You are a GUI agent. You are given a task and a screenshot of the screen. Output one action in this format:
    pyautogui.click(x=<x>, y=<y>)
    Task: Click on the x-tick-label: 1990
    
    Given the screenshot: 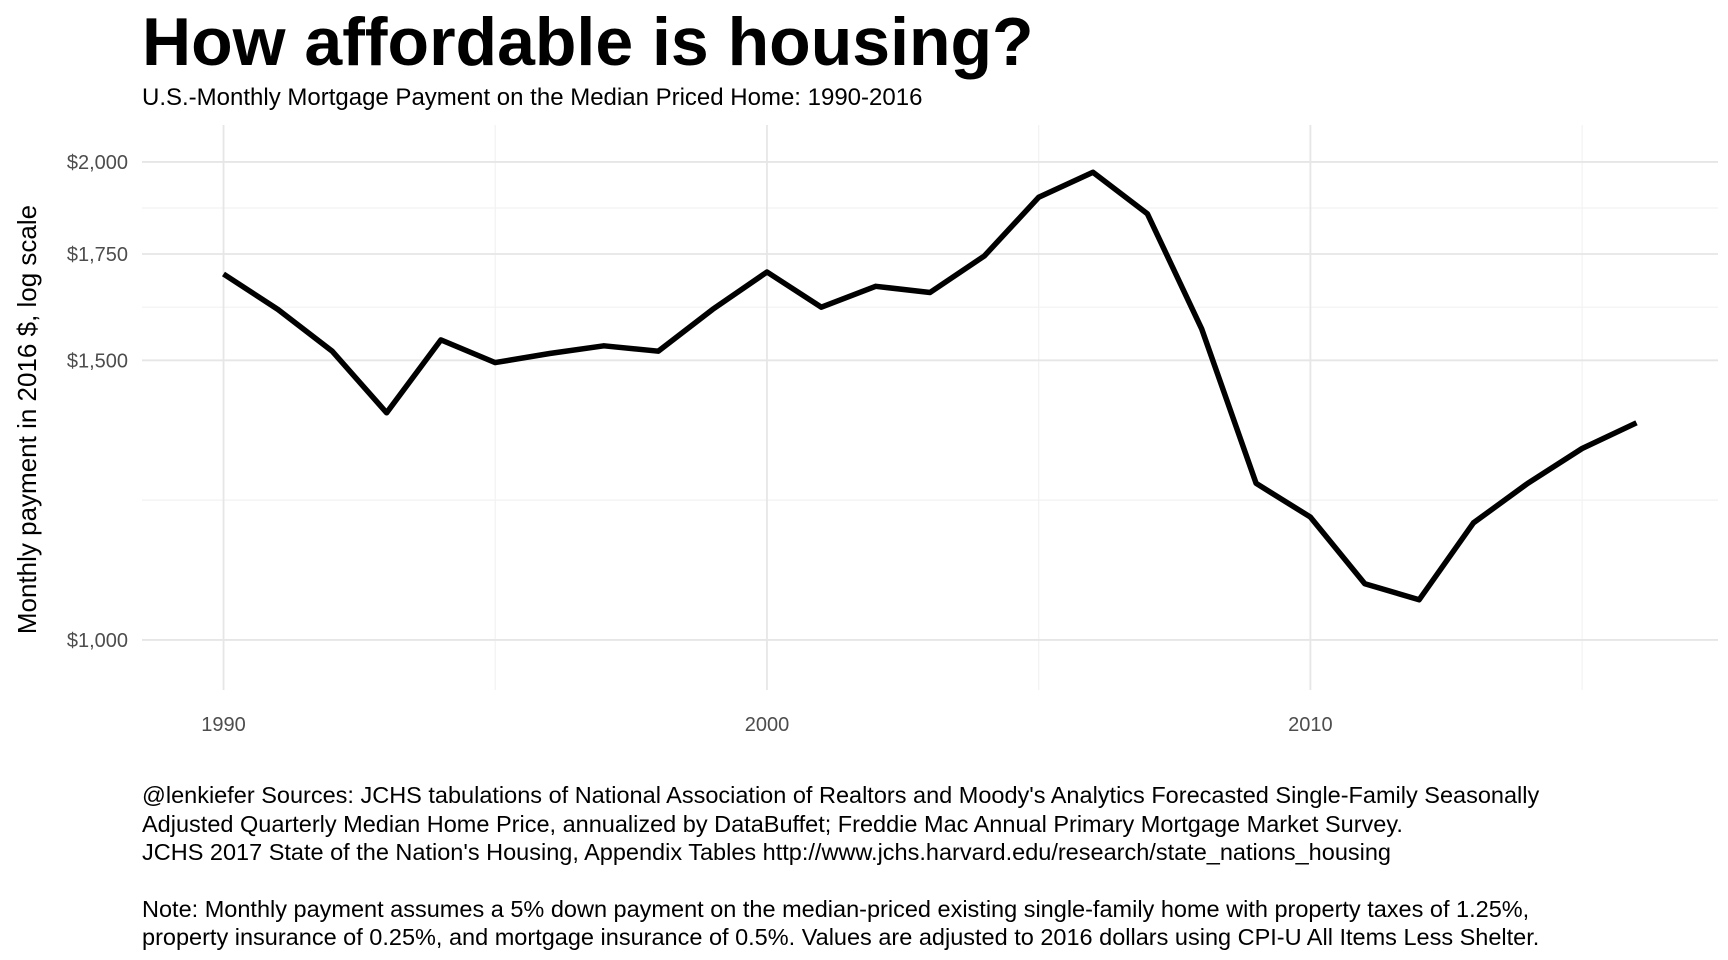 What is the action you would take?
    pyautogui.click(x=223, y=725)
    